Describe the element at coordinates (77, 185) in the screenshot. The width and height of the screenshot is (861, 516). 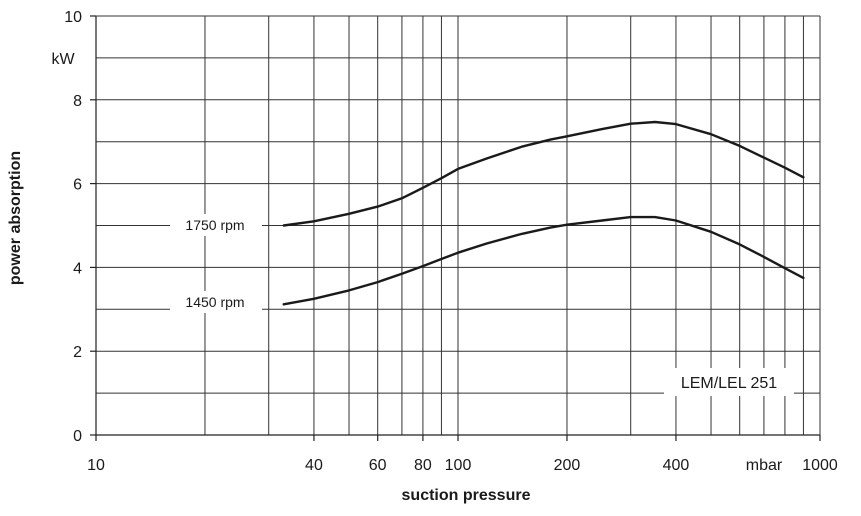
I see `y-tick-label: 6` at that location.